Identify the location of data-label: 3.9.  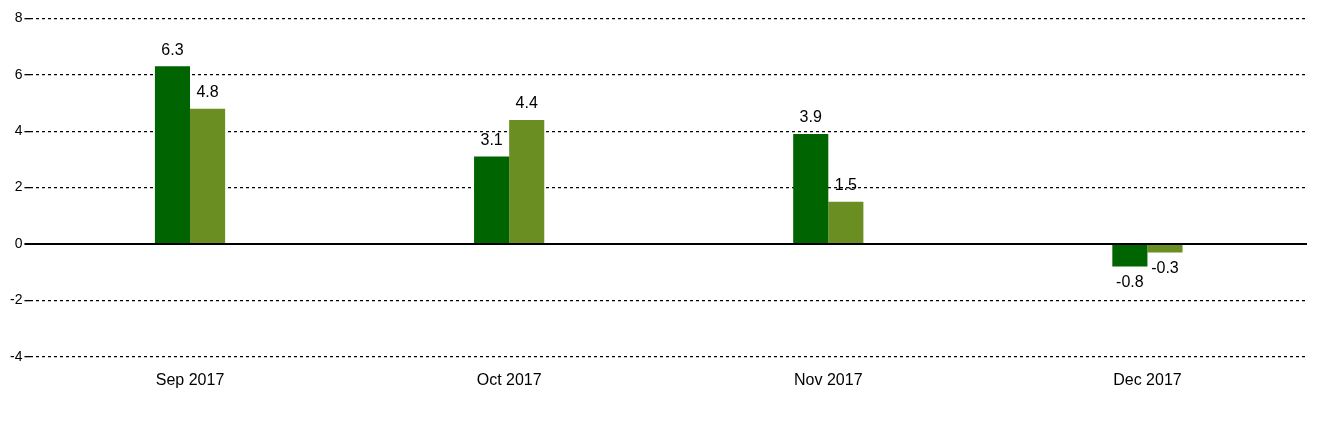
(810, 117).